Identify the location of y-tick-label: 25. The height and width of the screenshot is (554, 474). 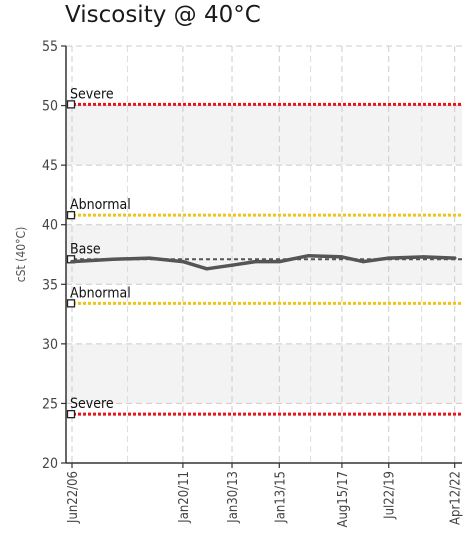
(50, 404).